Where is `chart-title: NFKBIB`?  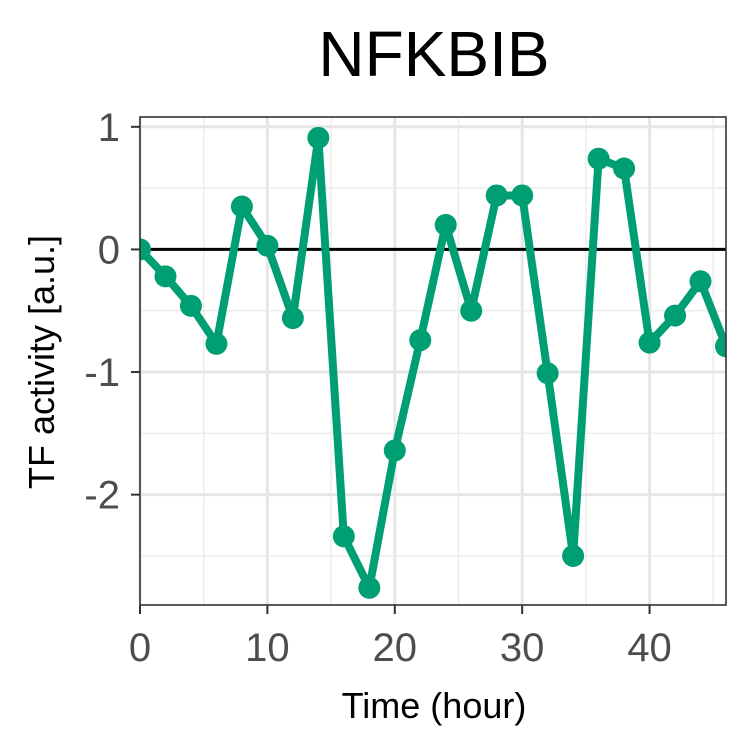
chart-title: NFKBIB is located at coordinates (433, 54).